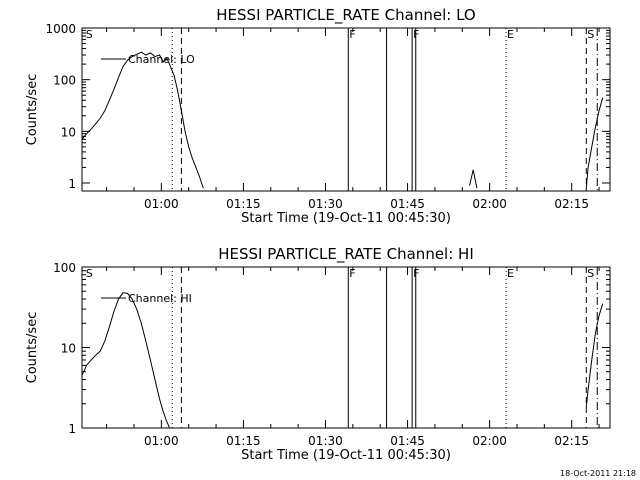 The image size is (640, 480). I want to click on chart-title: HESSI PARTICLE_RATE Channel: HI, so click(346, 254).